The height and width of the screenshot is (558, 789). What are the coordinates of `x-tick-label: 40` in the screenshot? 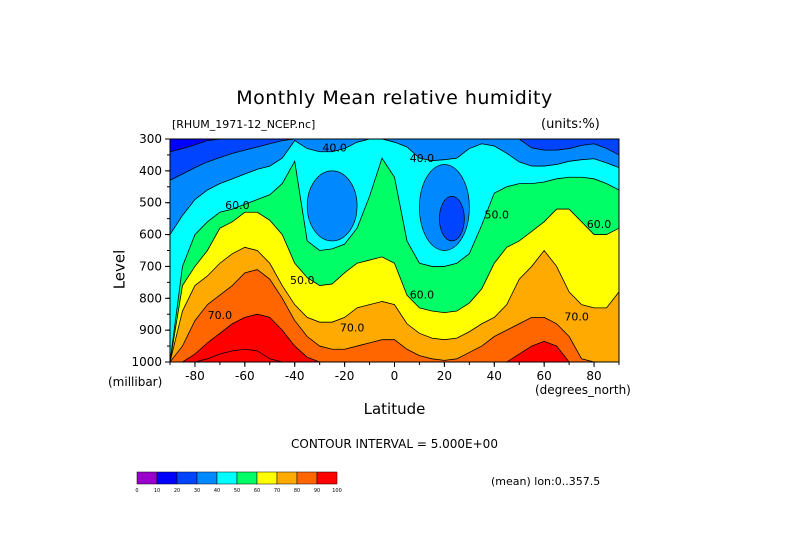 It's located at (494, 376).